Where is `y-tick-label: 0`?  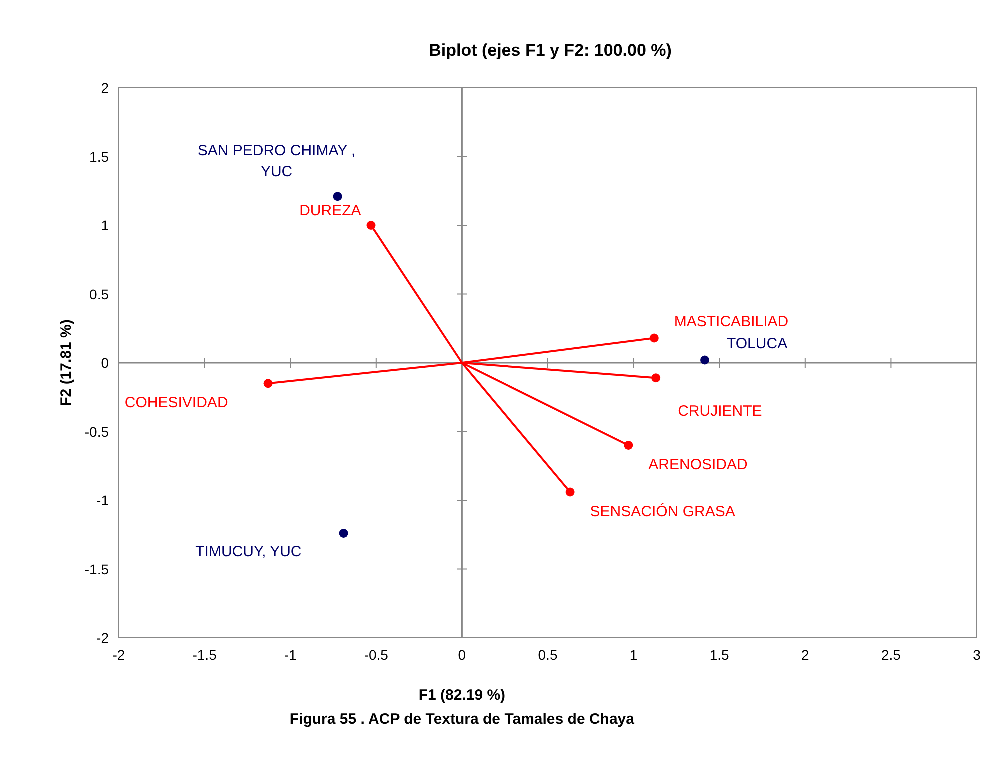
y-tick-label: 0 is located at coordinates (105, 363).